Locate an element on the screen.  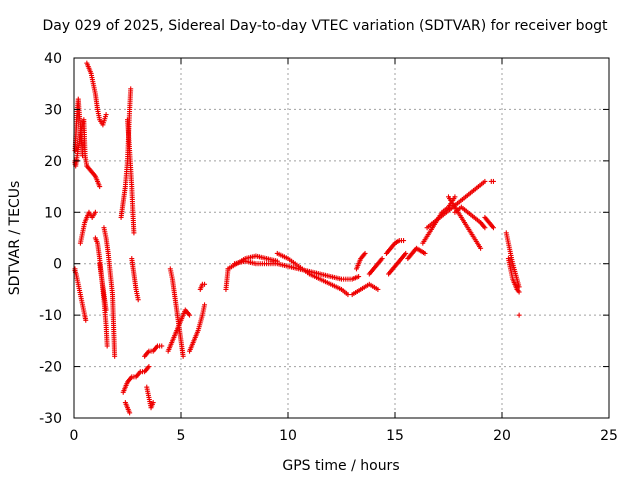
y-tick-label: 30 is located at coordinates (53, 110).